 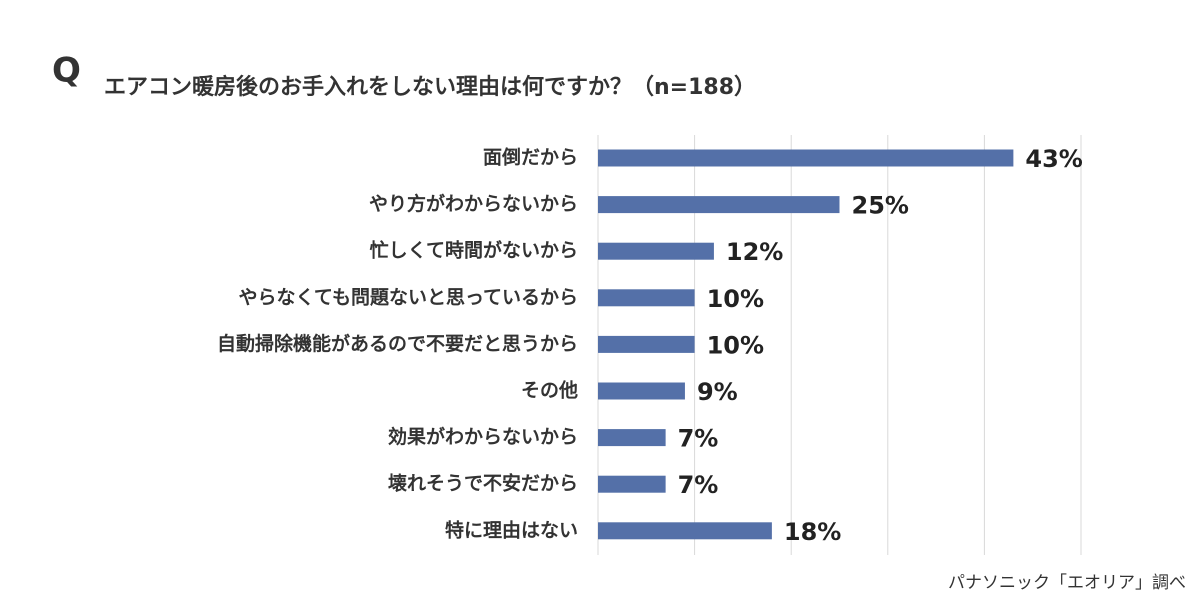 What do you see at coordinates (408, 297) in the screenshot?
I see `category-label: やらなくても問題ないと思っているから` at bounding box center [408, 297].